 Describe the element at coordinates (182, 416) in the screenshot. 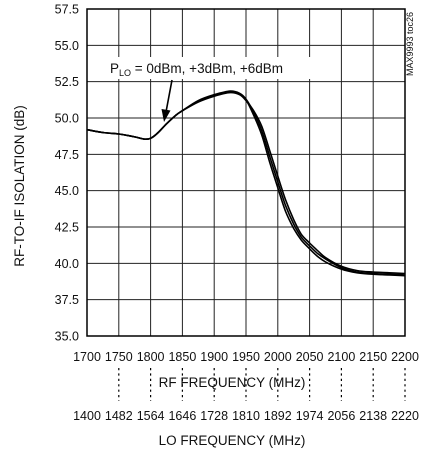

I see `x2-tick-label: 1646` at that location.